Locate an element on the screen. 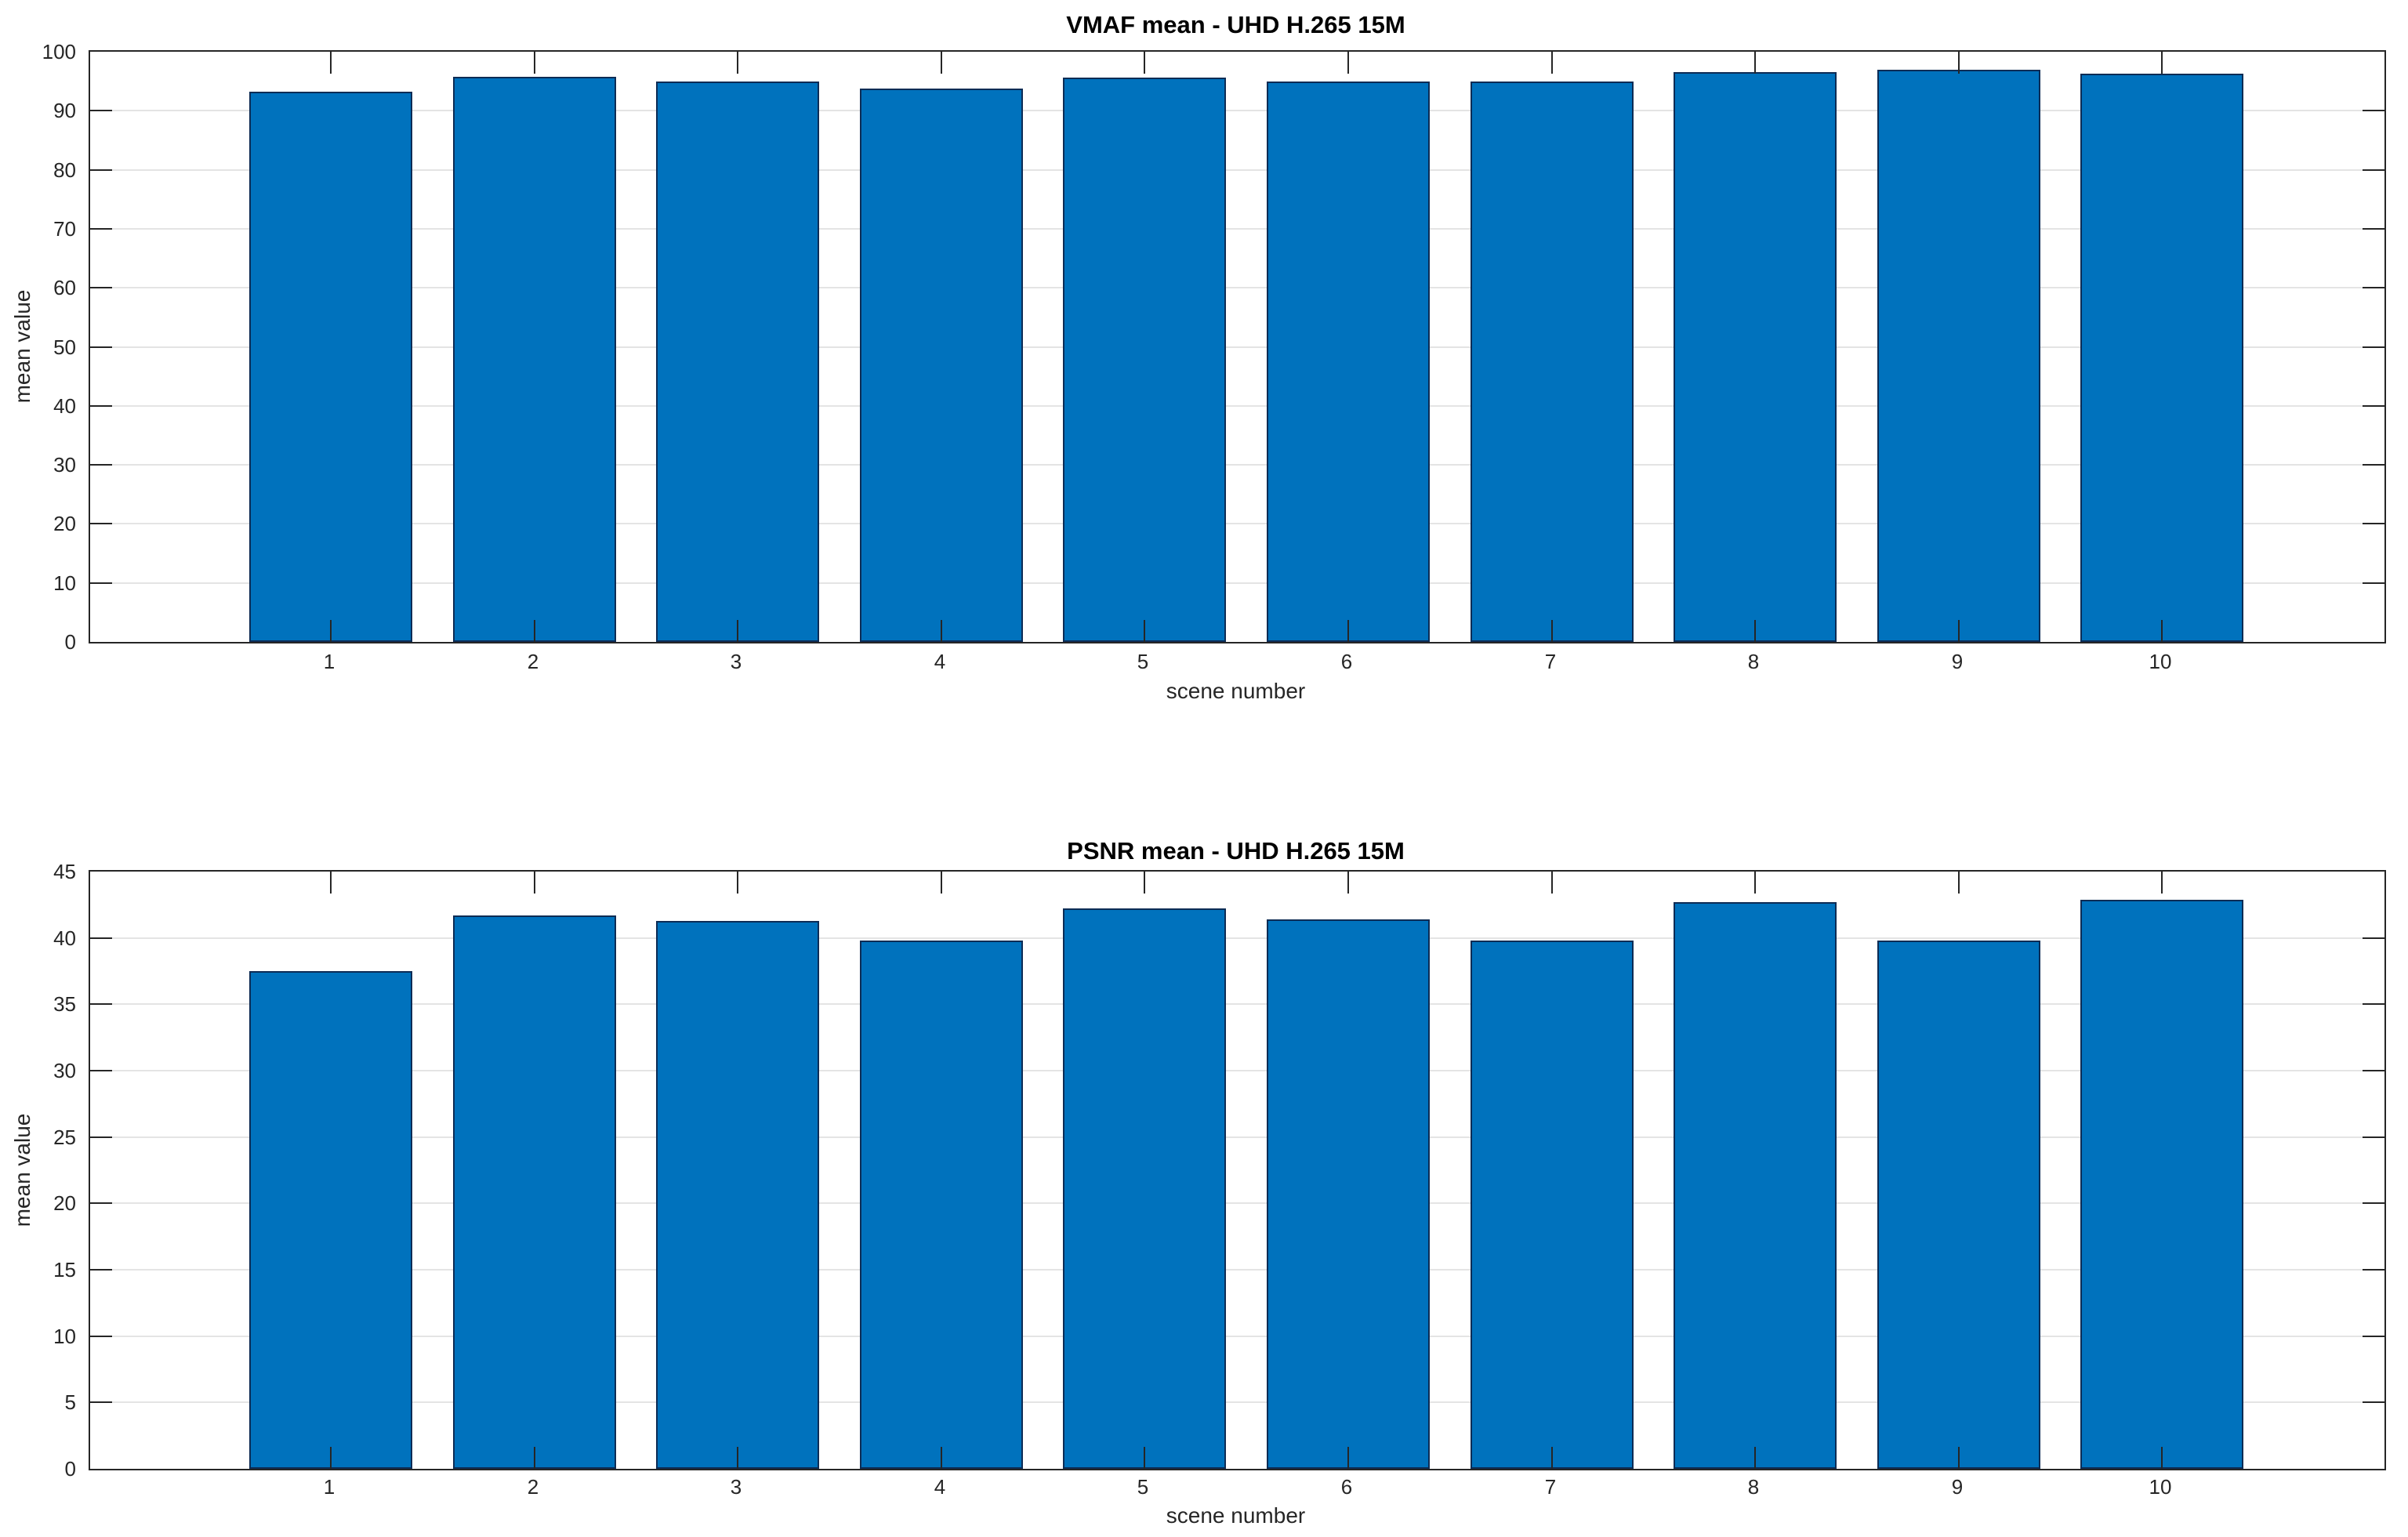 Image resolution: width=2408 pixels, height=1537 pixels. chart-title: VMAF mean - UHD H.265 15M is located at coordinates (1235, 24).